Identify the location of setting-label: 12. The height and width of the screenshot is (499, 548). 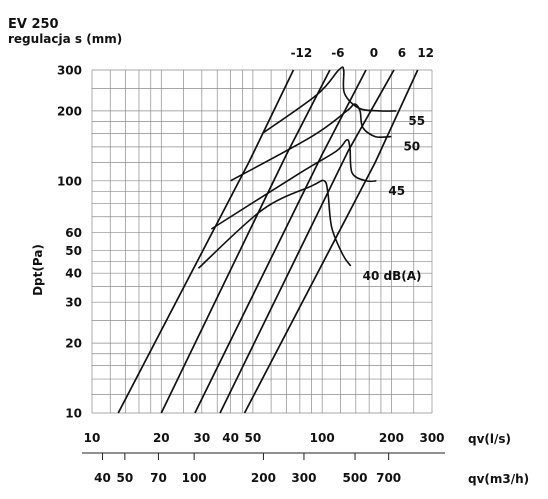
(425, 53).